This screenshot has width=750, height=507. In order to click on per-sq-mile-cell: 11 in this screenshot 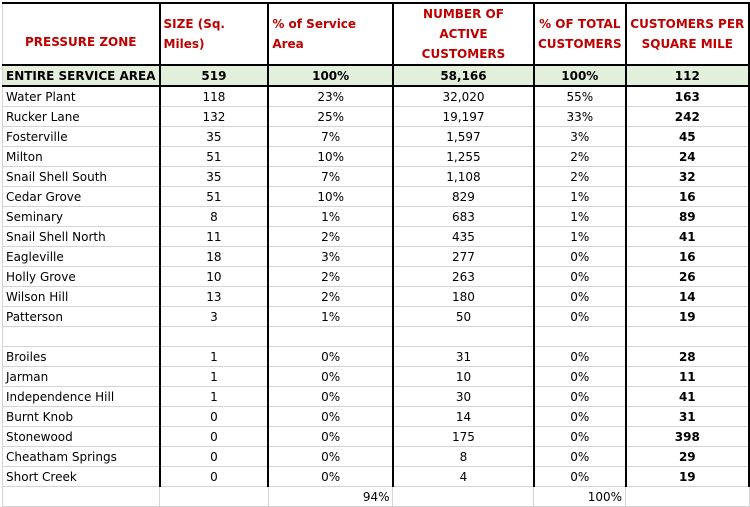, I will do `click(687, 376)`.